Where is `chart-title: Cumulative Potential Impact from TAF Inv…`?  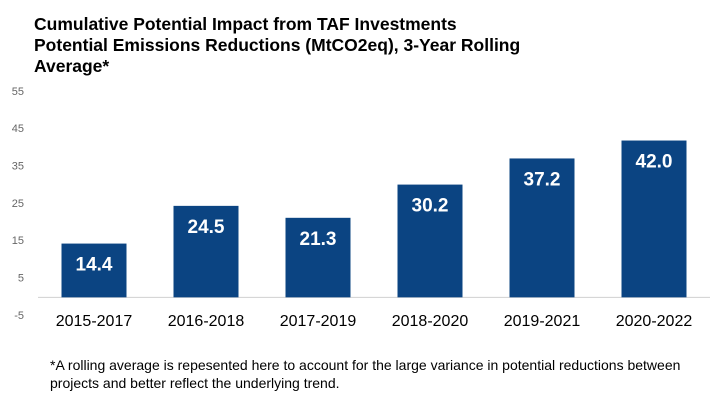
chart-title: Cumulative Potential Impact from TAF Inv… is located at coordinates (245, 24).